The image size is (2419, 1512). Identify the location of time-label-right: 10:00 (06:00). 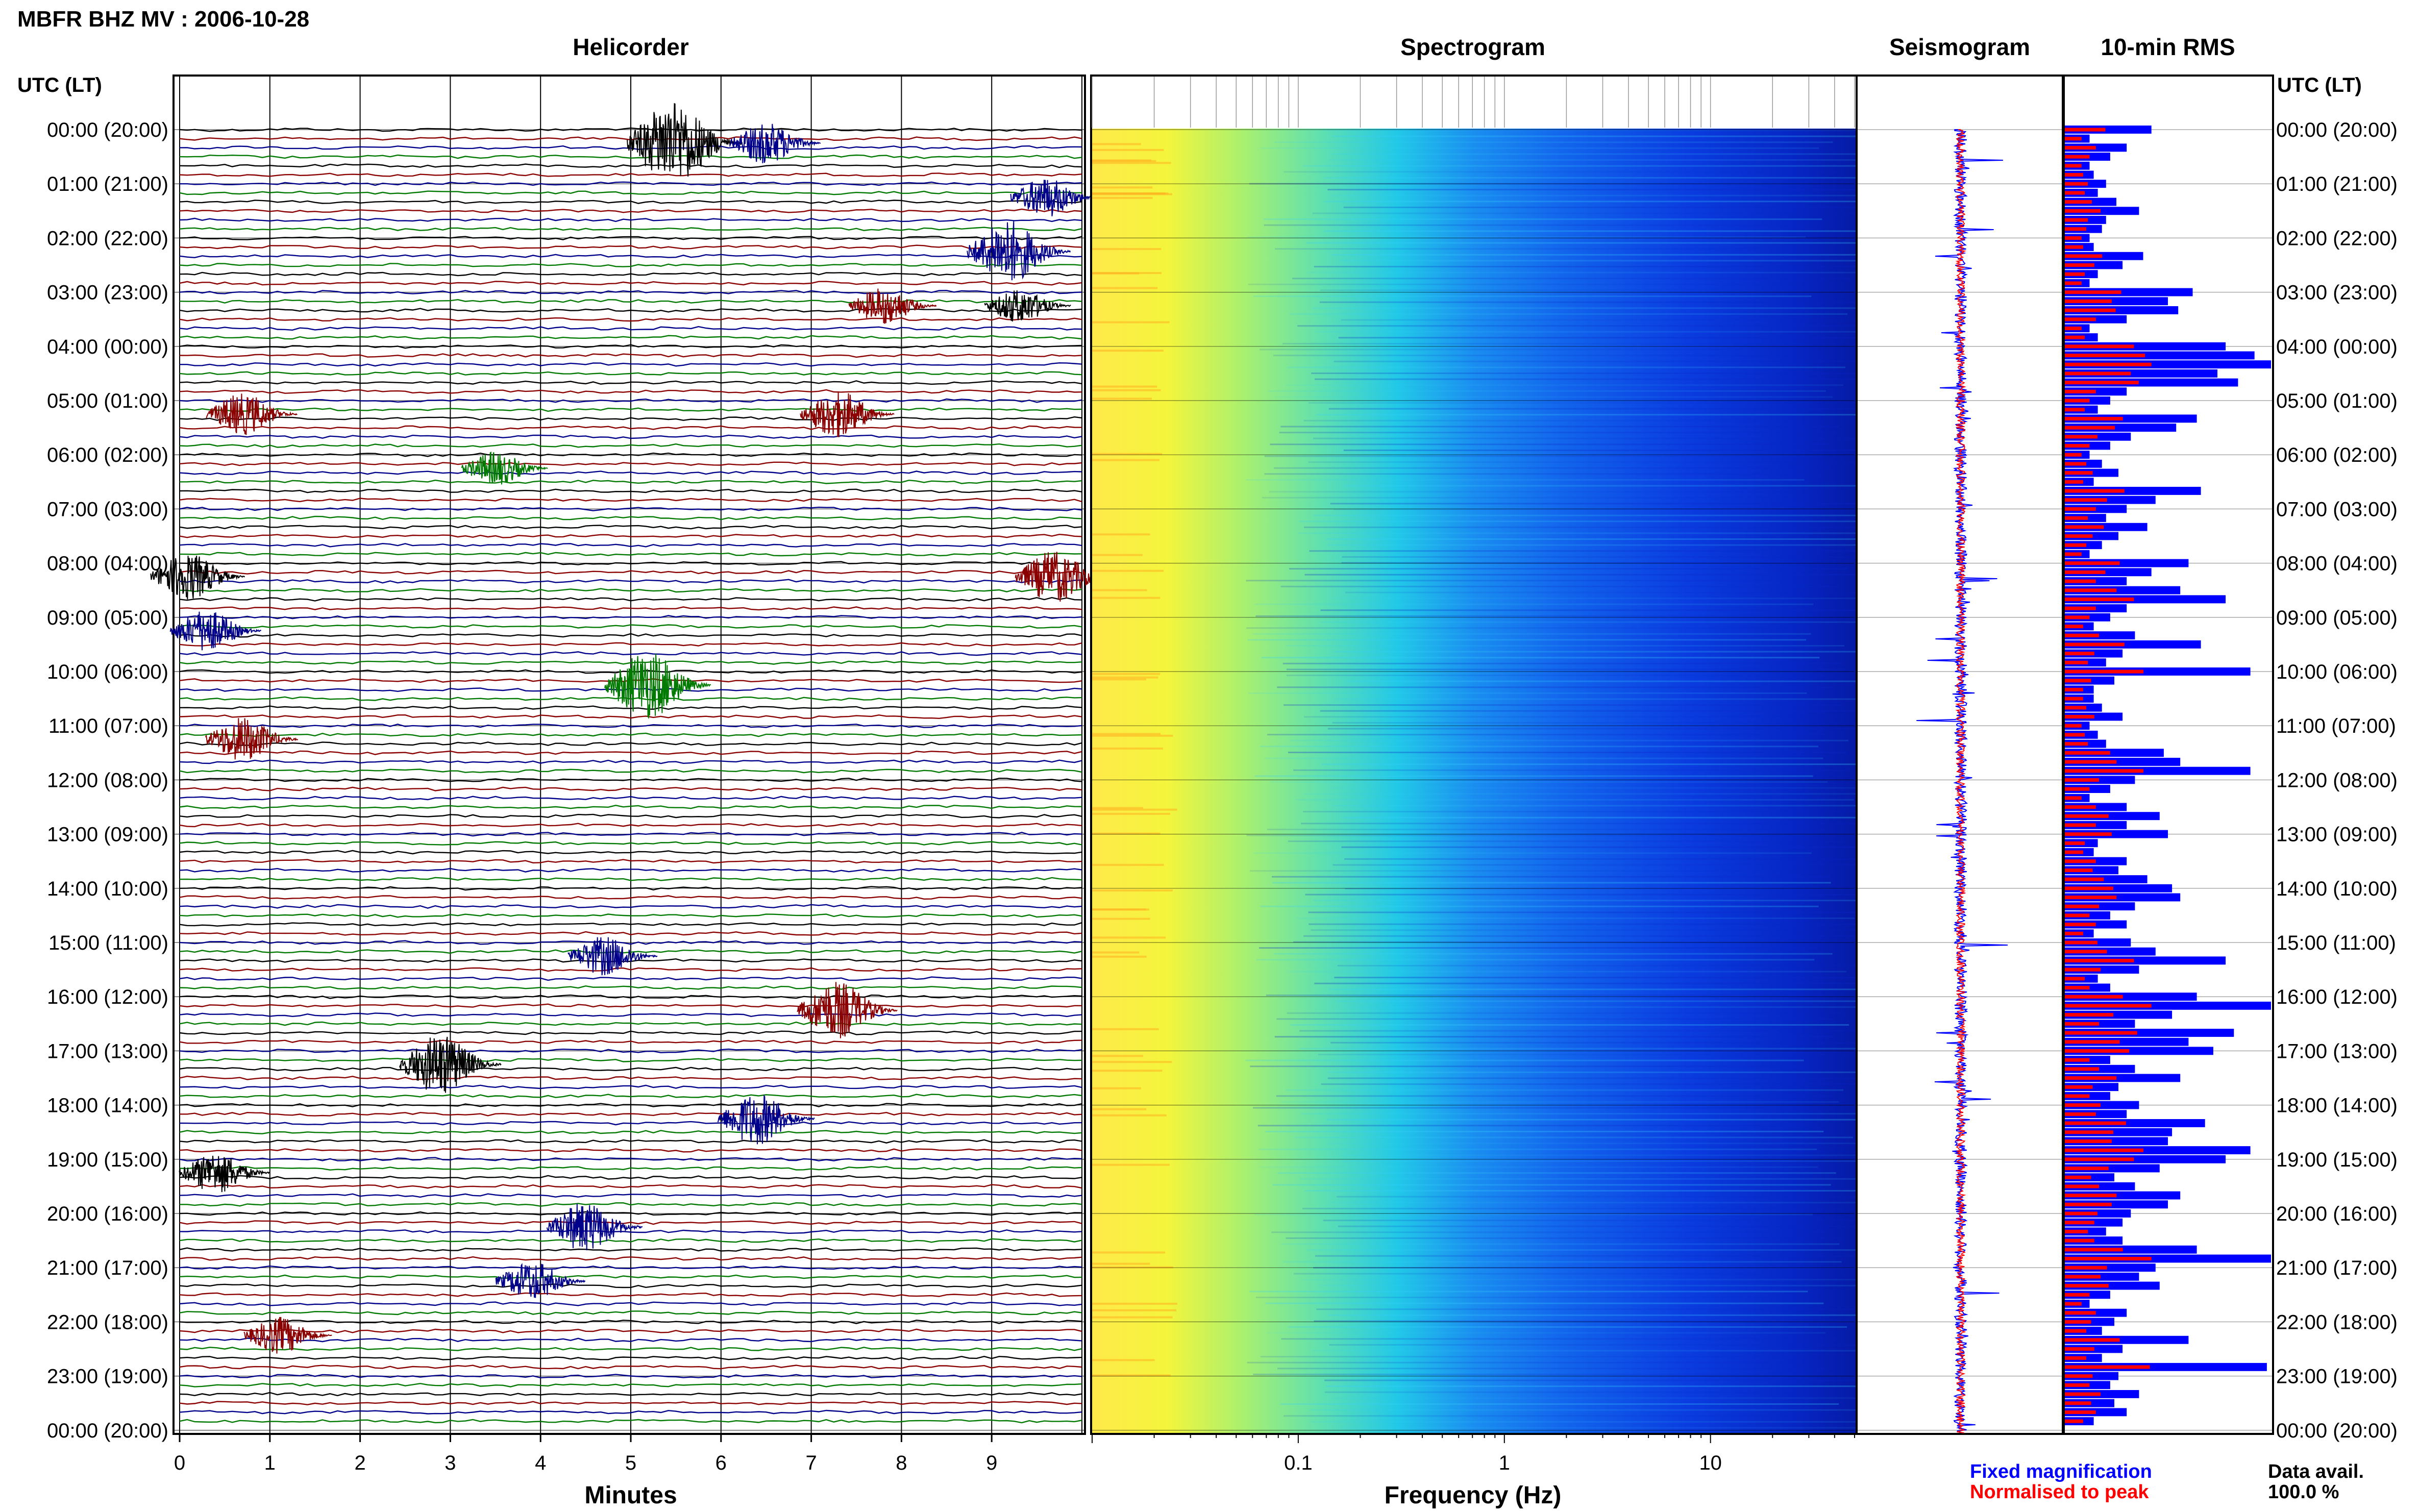
(2337, 672).